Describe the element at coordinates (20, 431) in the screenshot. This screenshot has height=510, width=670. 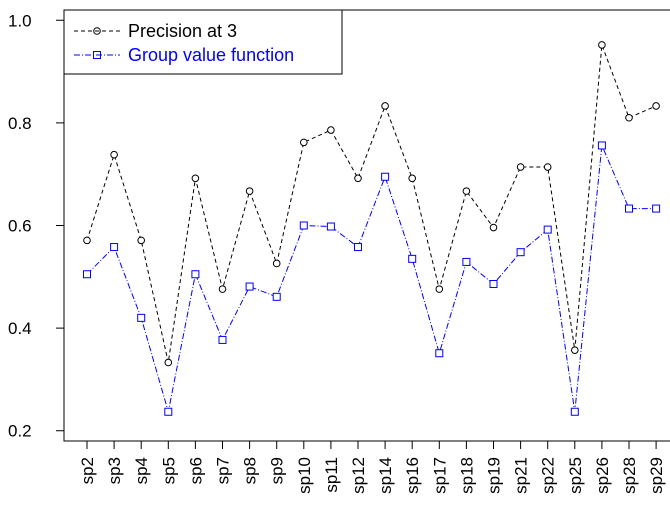
I see `y-tick-label: 0.2` at that location.